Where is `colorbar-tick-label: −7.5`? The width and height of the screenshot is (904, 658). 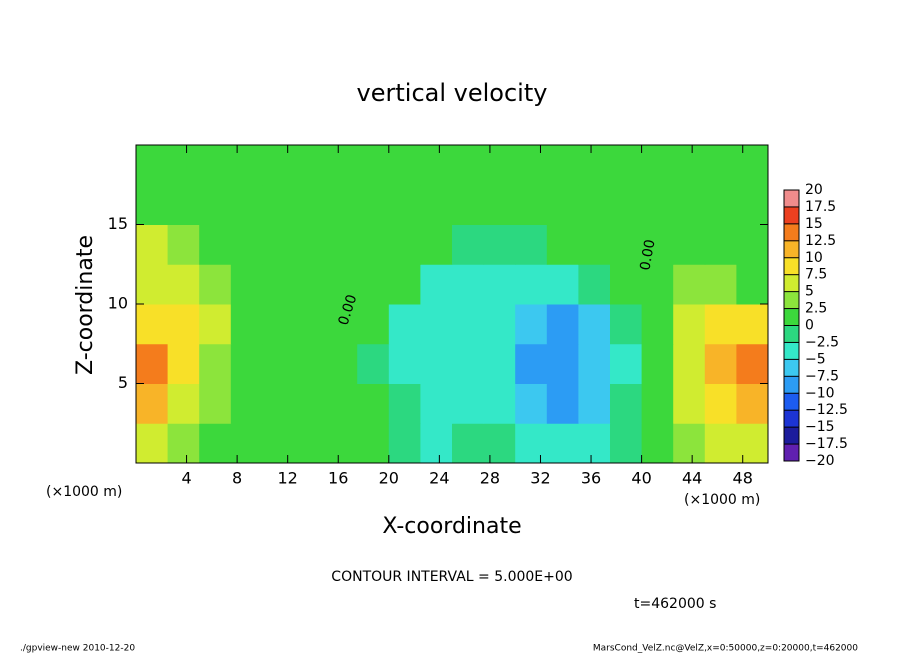 colorbar-tick-label: −7.5 is located at coordinates (822, 376).